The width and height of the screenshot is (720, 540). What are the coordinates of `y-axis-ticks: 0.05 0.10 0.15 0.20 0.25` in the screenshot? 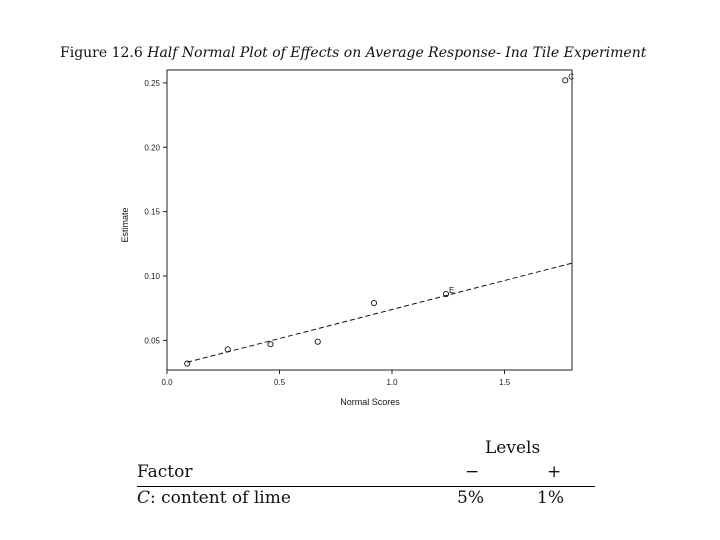 It's located at (155, 212).